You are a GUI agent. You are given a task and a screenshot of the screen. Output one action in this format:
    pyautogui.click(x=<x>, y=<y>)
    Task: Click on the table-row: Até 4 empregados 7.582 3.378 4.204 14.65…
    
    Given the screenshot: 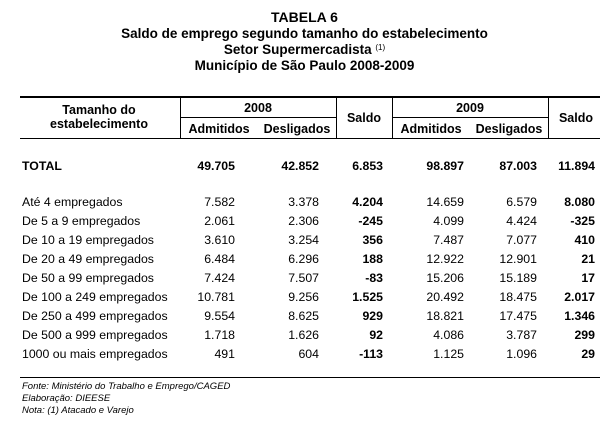 What is the action you would take?
    pyautogui.click(x=304, y=202)
    